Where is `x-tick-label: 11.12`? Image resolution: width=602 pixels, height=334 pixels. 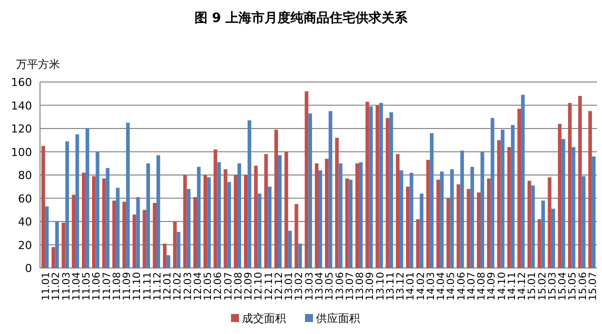 x-tick-label: 11.12 is located at coordinates (158, 286).